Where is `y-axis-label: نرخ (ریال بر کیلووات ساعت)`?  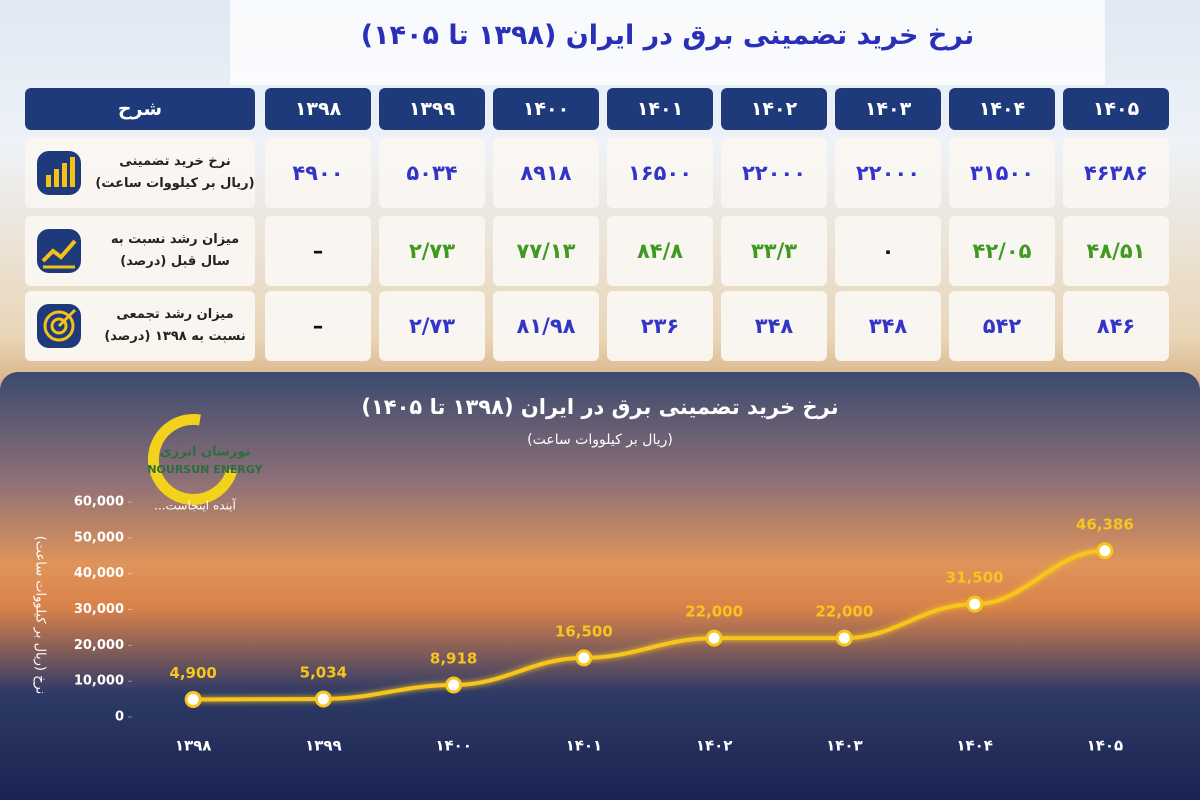
y-axis-label: نرخ (ریال بر کیلووات ساعت) is located at coordinates (40, 615).